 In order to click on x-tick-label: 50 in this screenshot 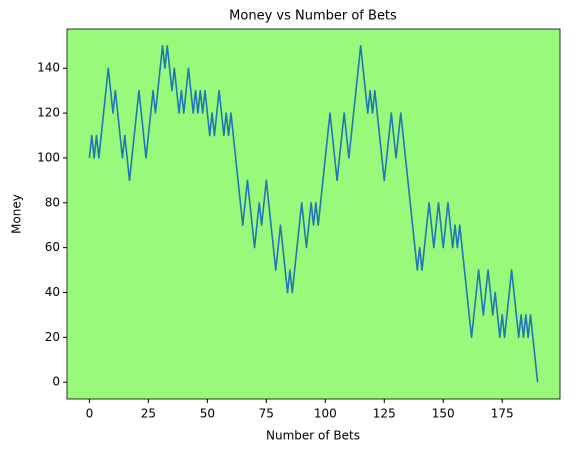, I will do `click(207, 414)`.